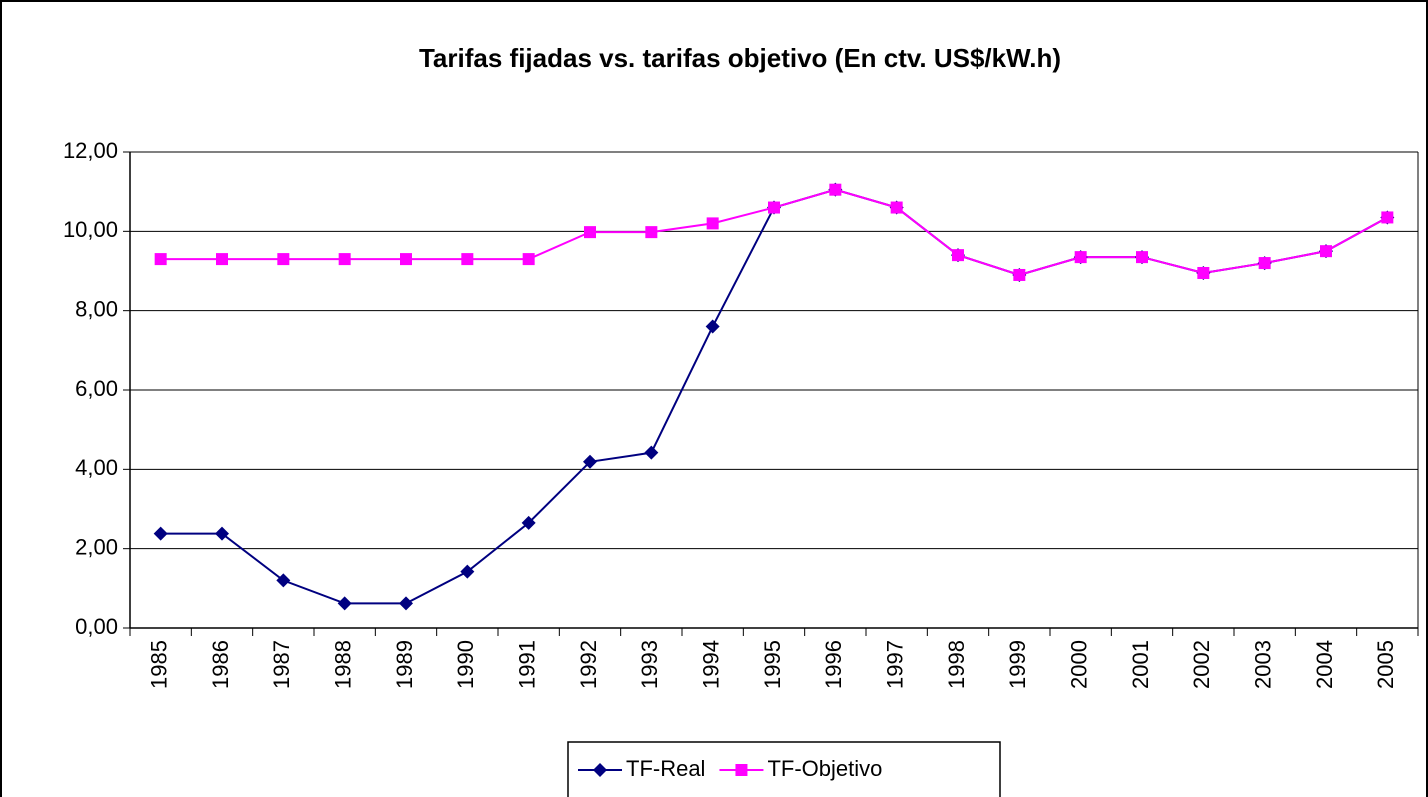  I want to click on x-tick-label: 1986, so click(220, 664).